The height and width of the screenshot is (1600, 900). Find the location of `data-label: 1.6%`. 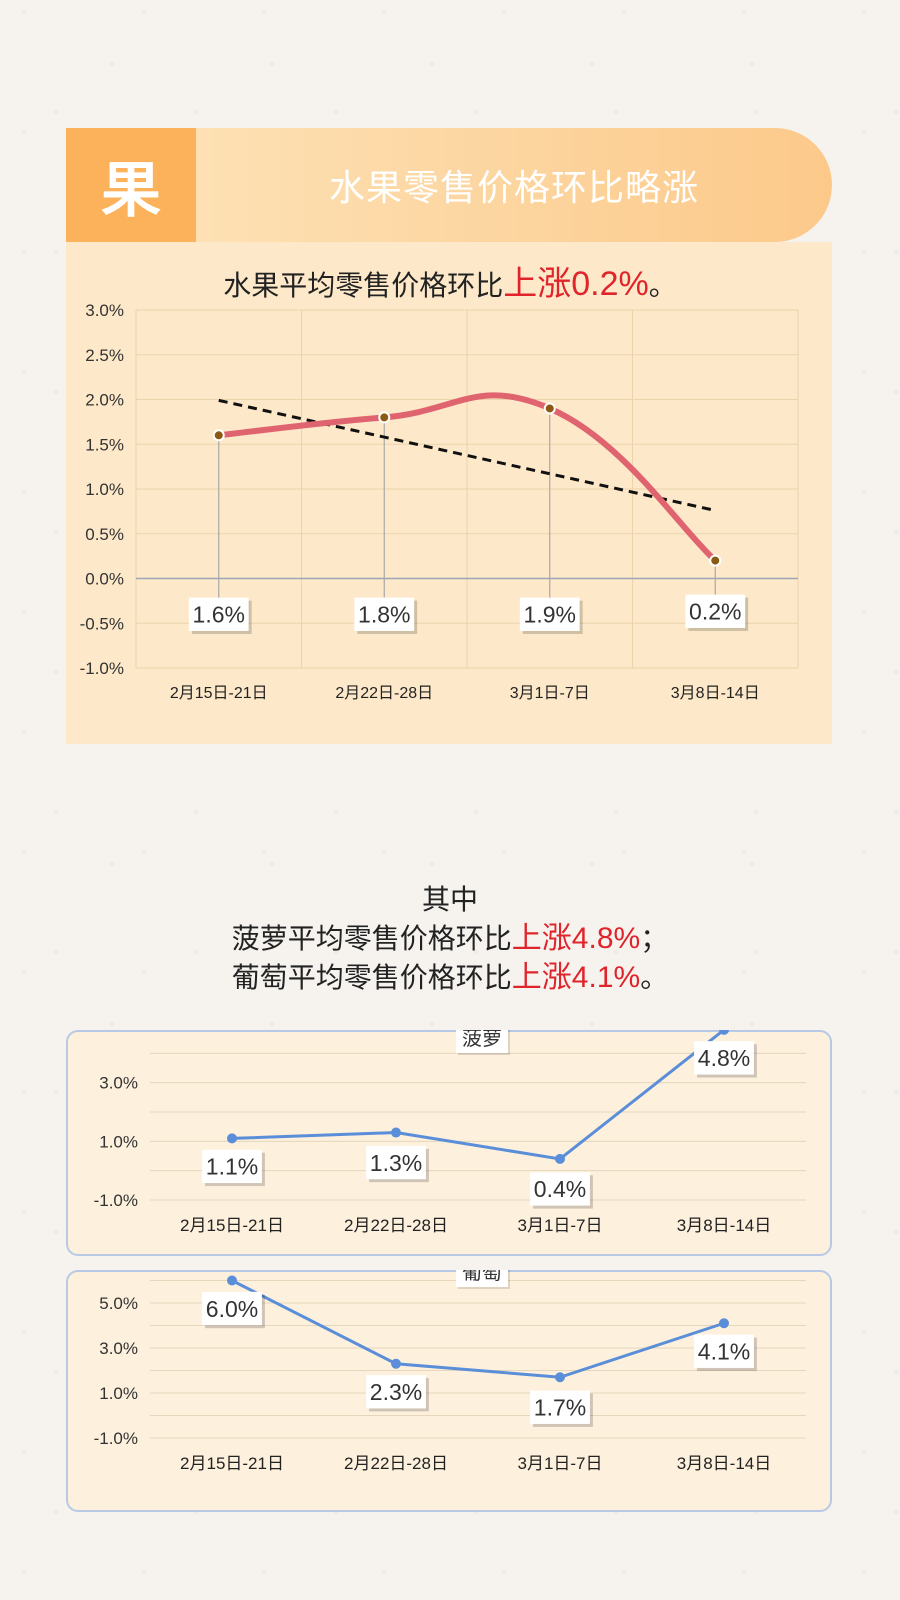

data-label: 1.6% is located at coordinates (219, 615).